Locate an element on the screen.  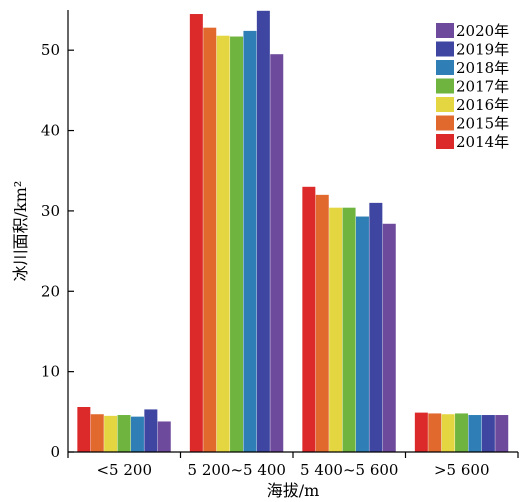
x-axis-title: 海拔/m is located at coordinates (293, 490).